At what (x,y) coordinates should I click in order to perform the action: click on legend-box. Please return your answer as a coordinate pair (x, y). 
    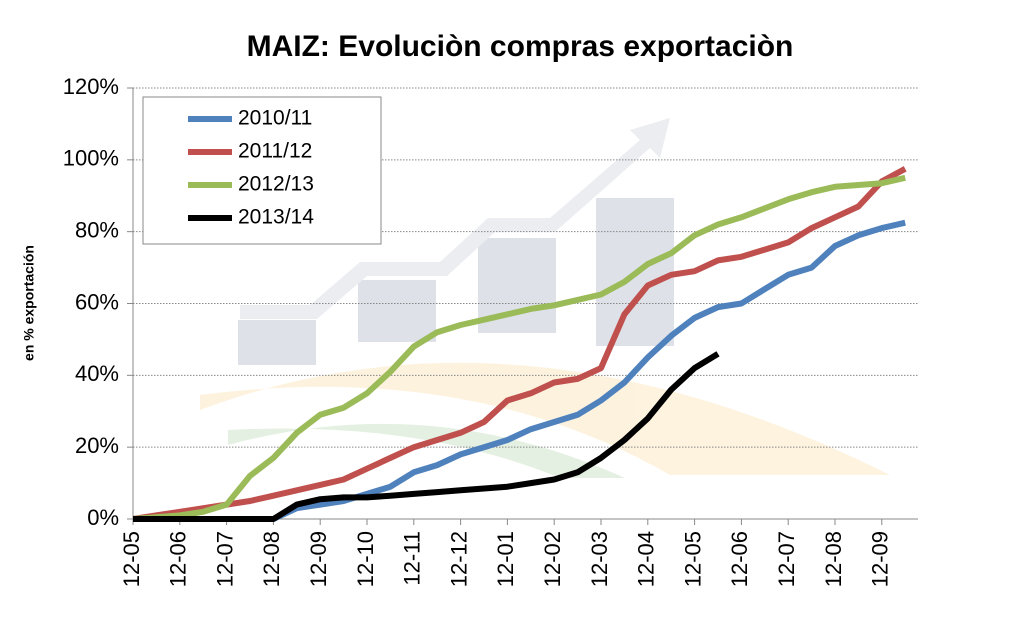
    Looking at the image, I should click on (262, 170).